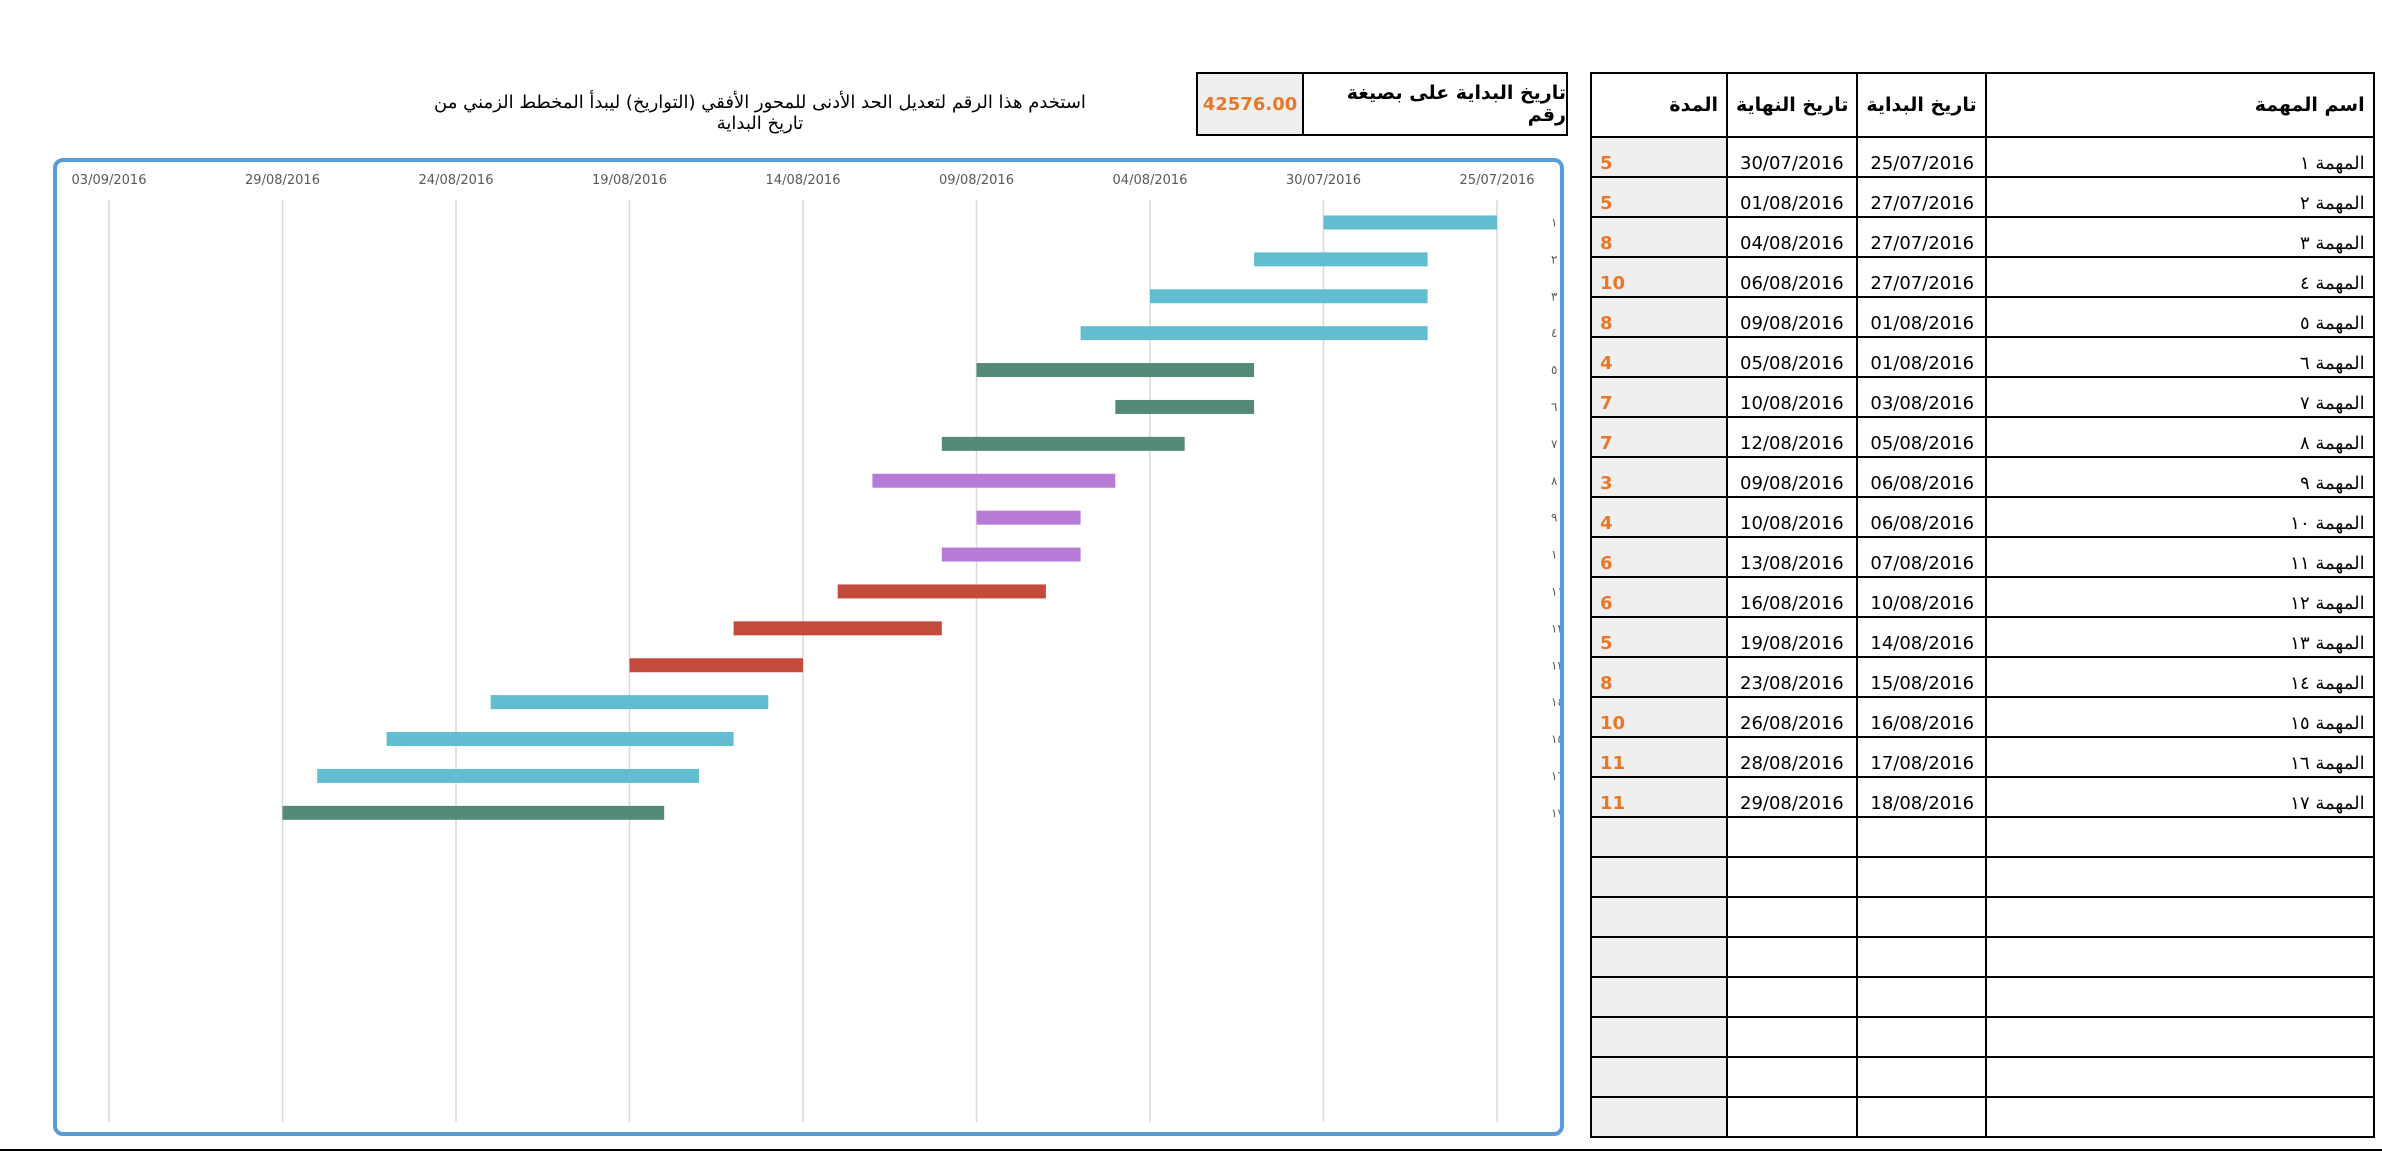  Describe the element at coordinates (2179, 157) in the screenshot. I see `task-name-cell: المهمة ١` at that location.